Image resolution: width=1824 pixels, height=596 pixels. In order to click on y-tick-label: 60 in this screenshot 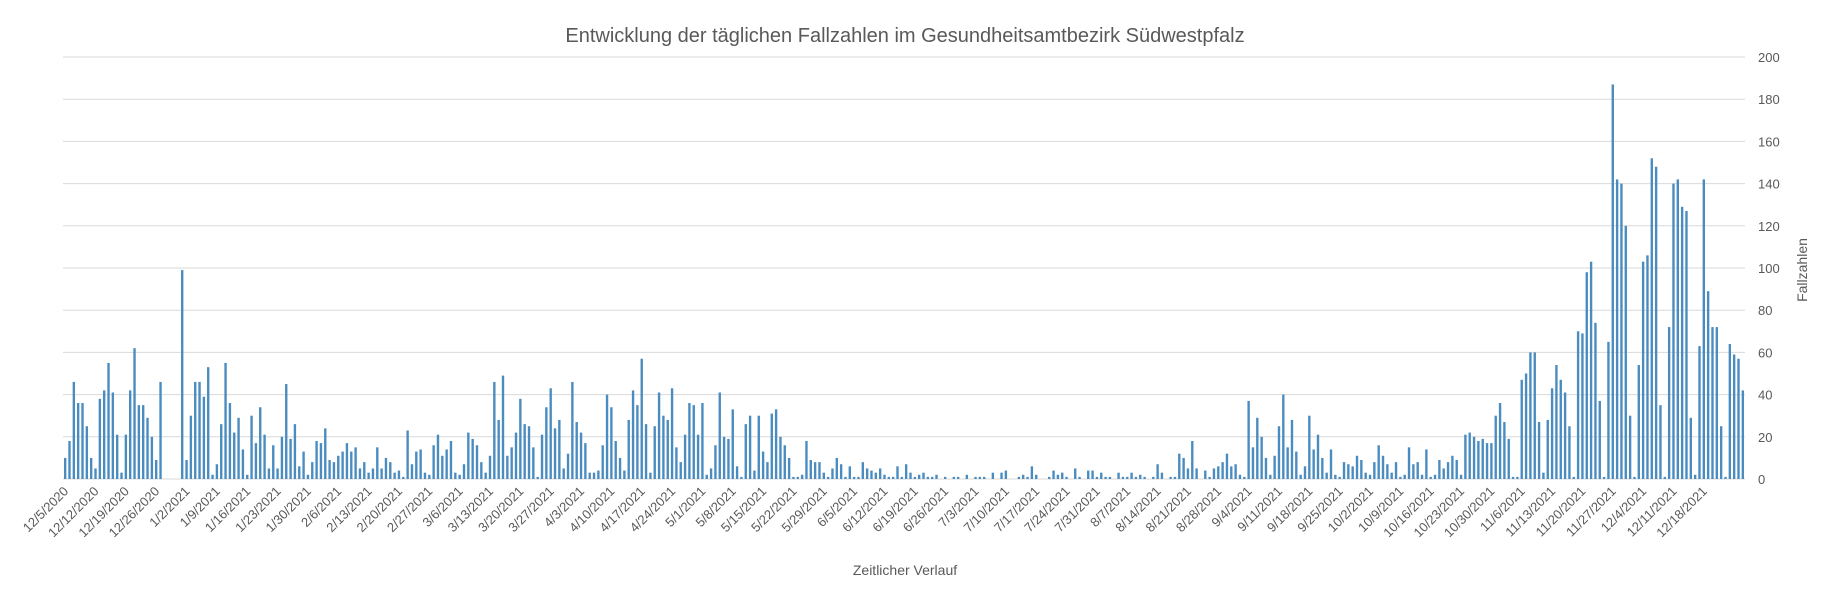, I will do `click(1765, 352)`.